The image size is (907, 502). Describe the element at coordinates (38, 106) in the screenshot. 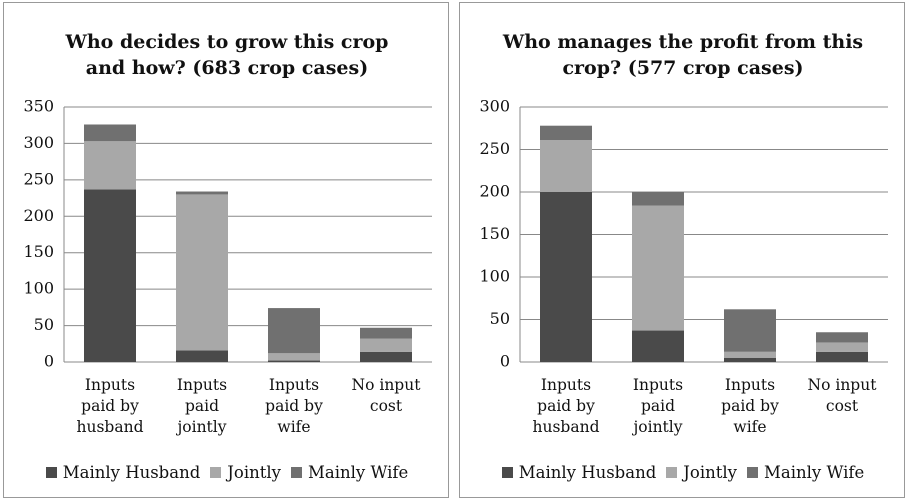

I see `y-tick-label: 350` at that location.